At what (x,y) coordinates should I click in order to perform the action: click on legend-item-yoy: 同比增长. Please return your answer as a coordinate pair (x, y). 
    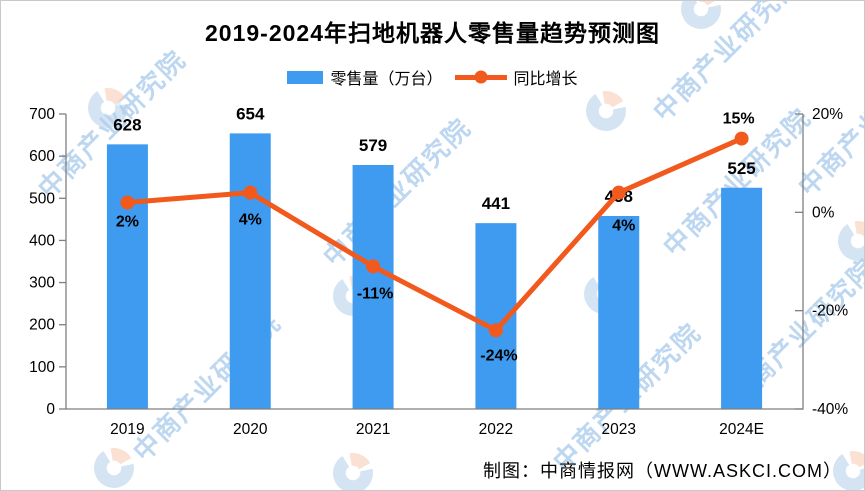
    Looking at the image, I should click on (516, 77).